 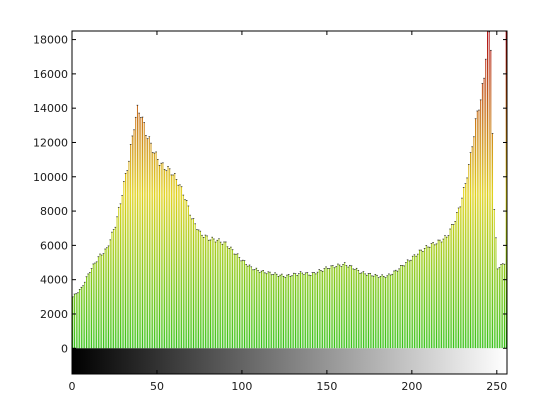 What do you see at coordinates (50, 142) in the screenshot?
I see `y-tick-label: 12000` at bounding box center [50, 142].